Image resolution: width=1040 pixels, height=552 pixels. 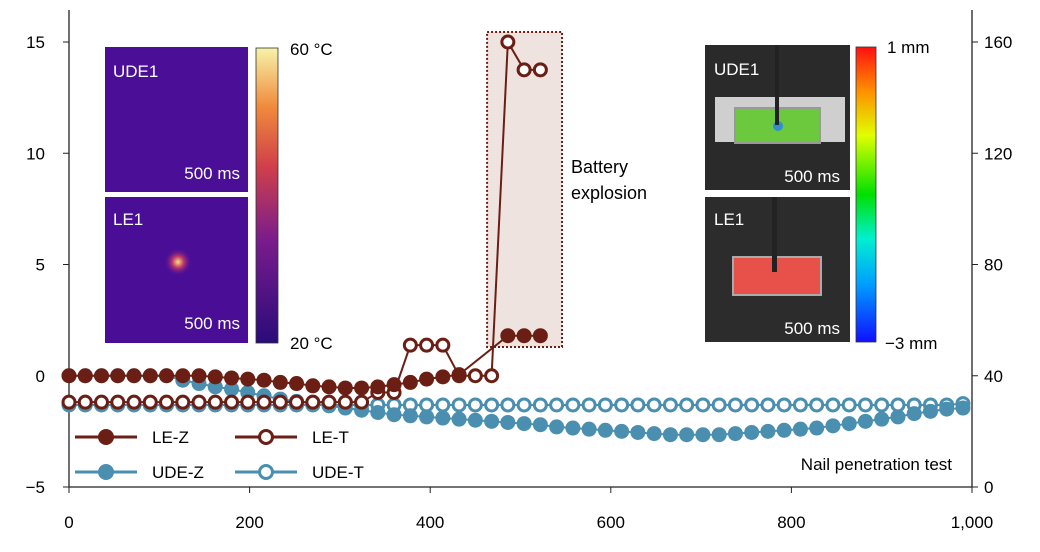 I want to click on legend-label-ude-t: UDE-T, so click(x=338, y=472).